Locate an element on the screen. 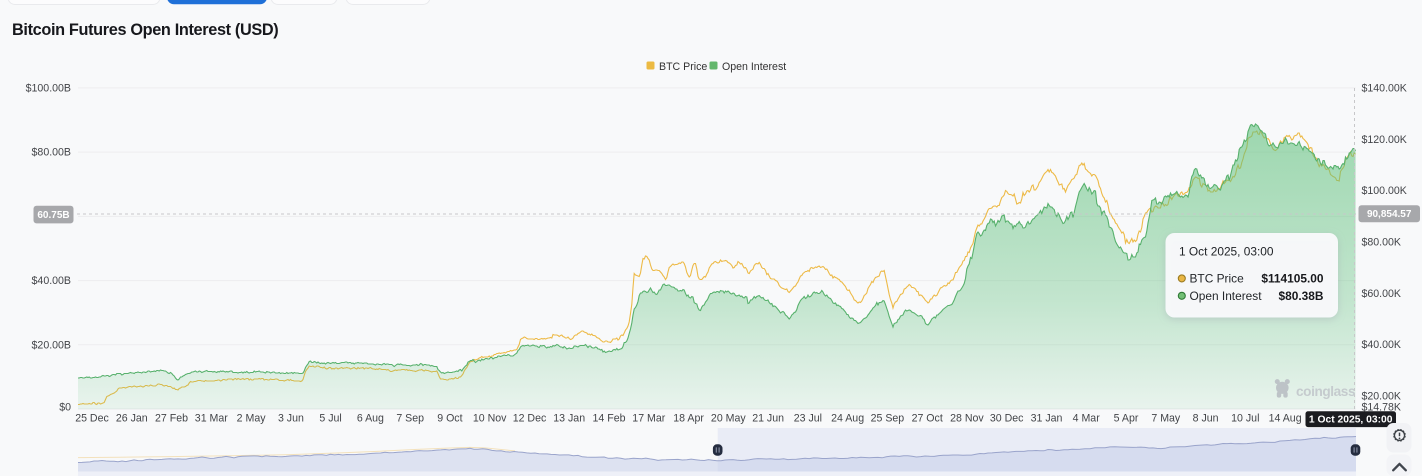  svg-text: 4 Mar is located at coordinates (1087, 419).